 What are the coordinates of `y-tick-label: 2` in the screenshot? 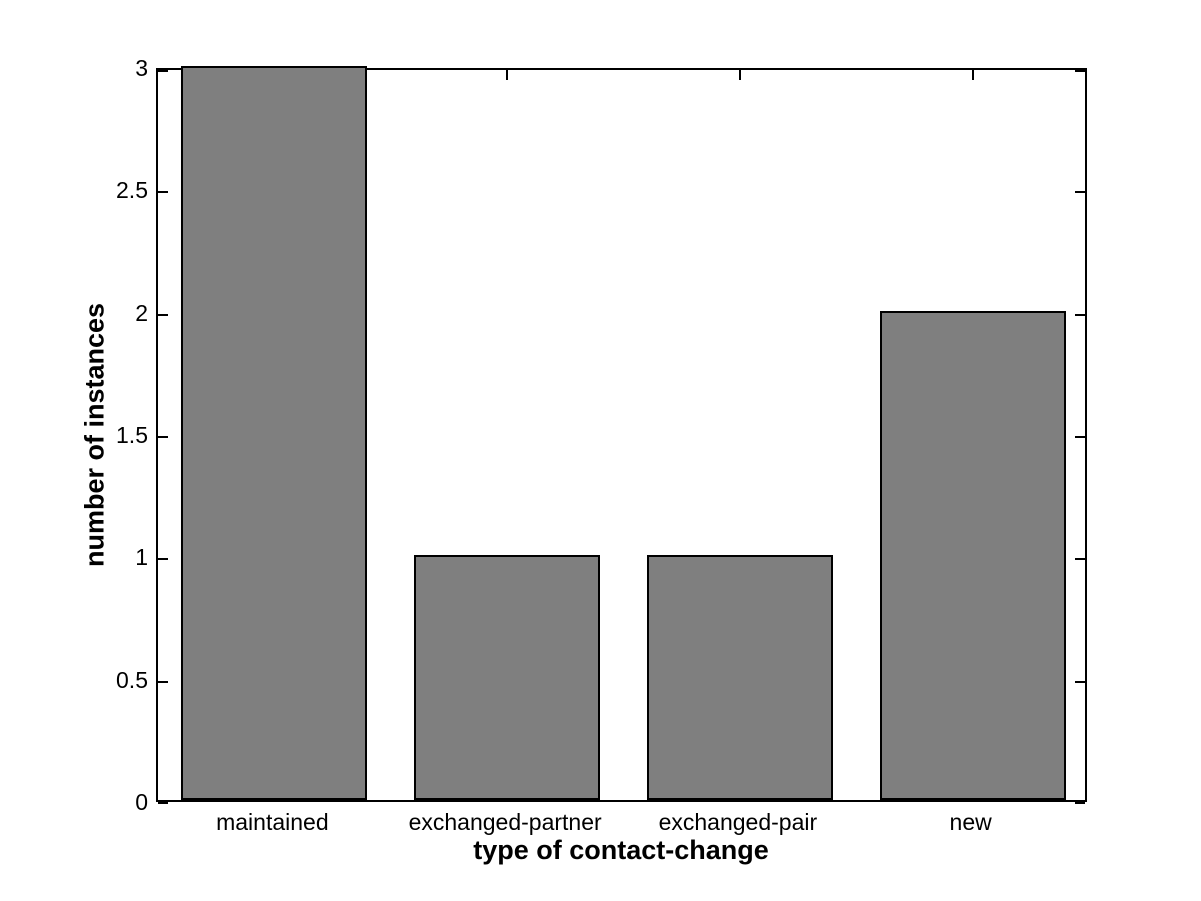 It's located at (141, 312).